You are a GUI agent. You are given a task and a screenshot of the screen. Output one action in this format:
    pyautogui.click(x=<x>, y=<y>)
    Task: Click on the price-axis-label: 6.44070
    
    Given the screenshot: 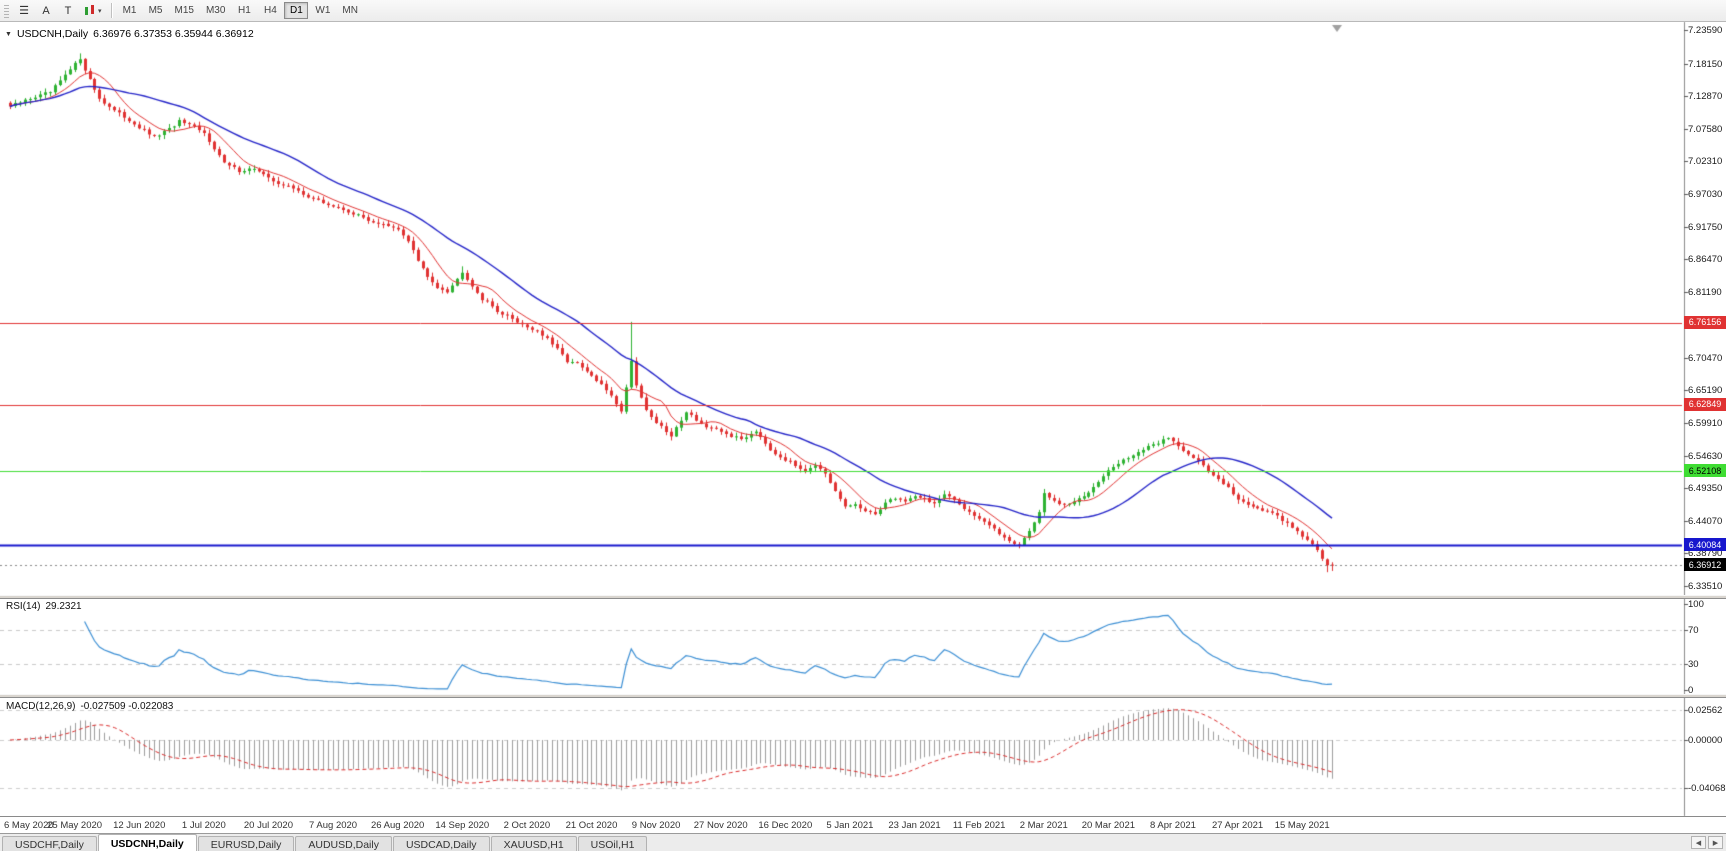 What is the action you would take?
    pyautogui.click(x=1705, y=521)
    